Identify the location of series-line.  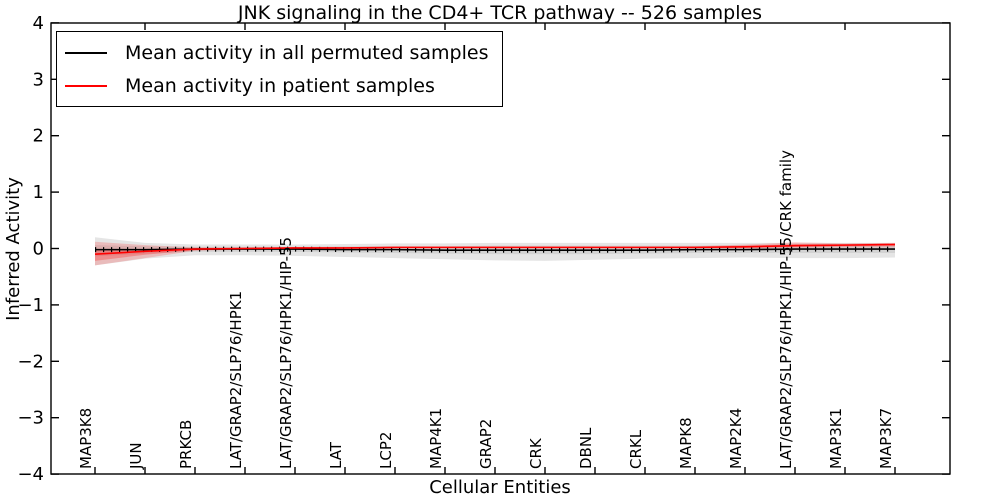
(495, 249).